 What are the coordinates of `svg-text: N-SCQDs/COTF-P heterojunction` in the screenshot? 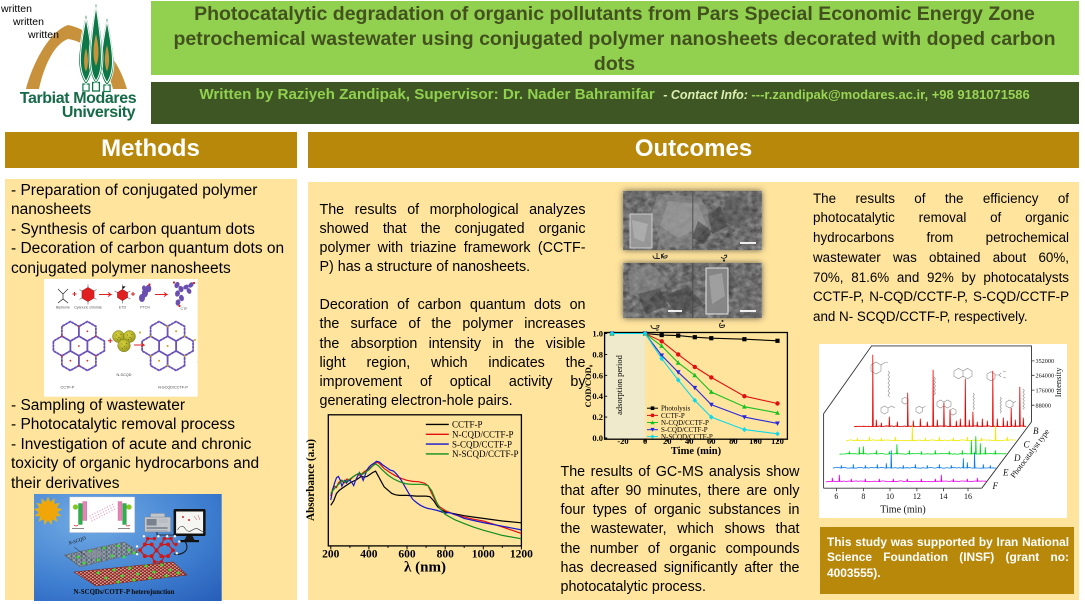 It's located at (124, 592).